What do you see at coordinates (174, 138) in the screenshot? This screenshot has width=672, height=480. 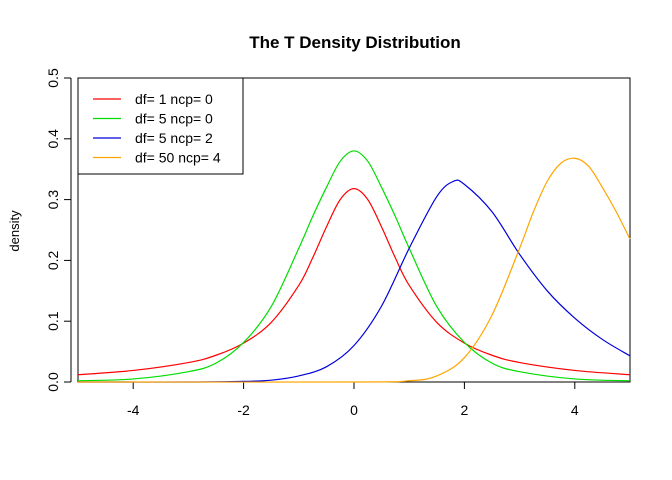 I see `legend-label: df= 5 ncp= 2` at bounding box center [174, 138].